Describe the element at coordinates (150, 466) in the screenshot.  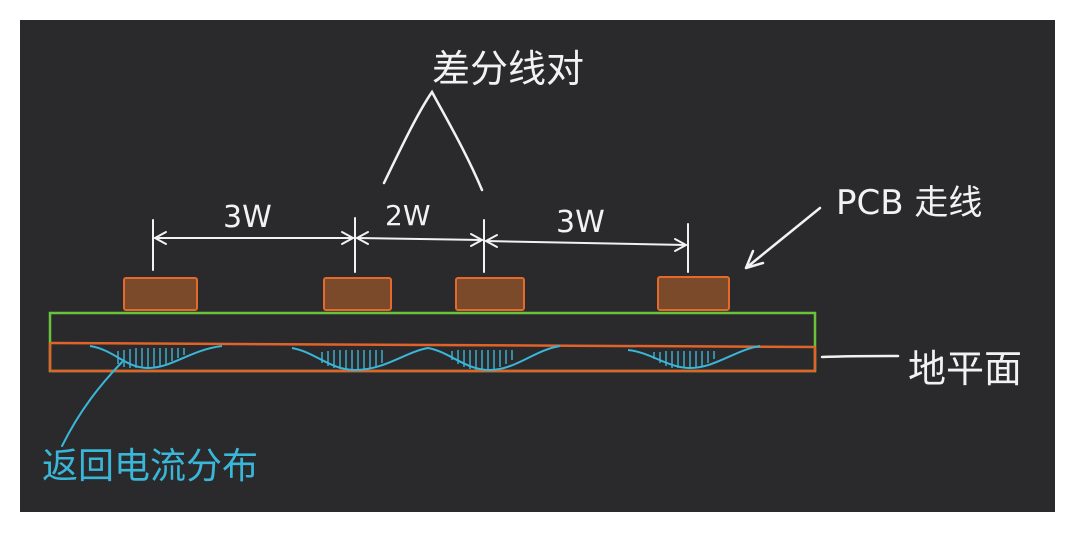
I see `return-current-label: 返回电流分布` at that location.